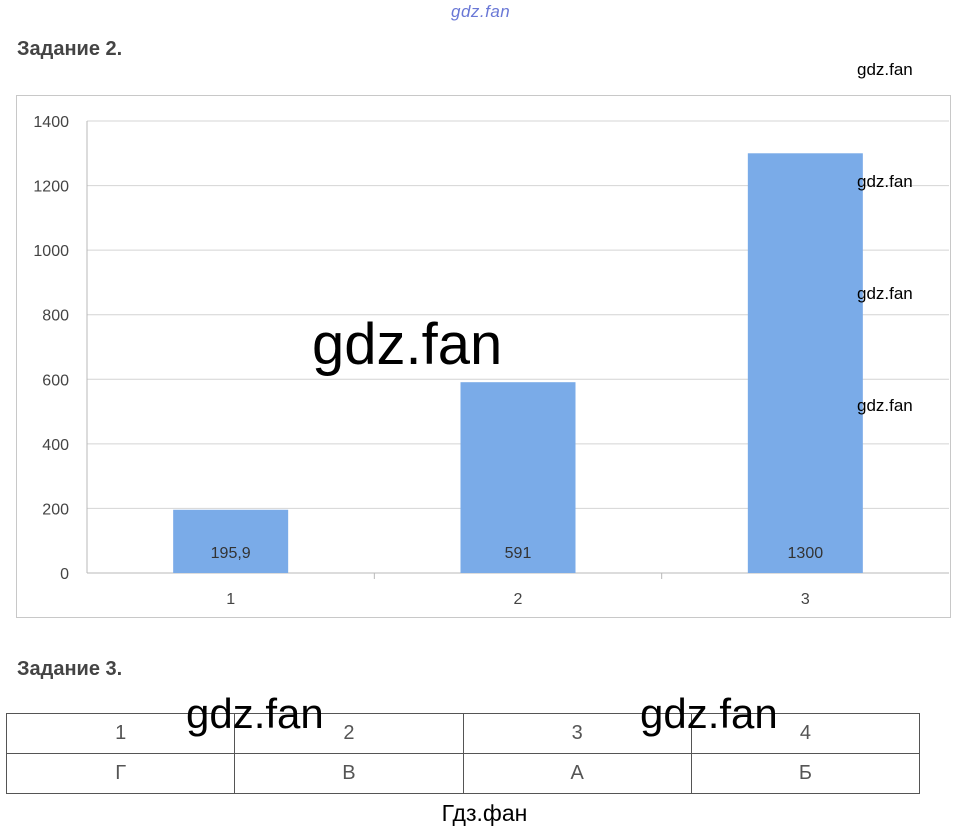 This screenshot has height=833, width=969. I want to click on watermark-table-left: gdz.fan, so click(255, 713).